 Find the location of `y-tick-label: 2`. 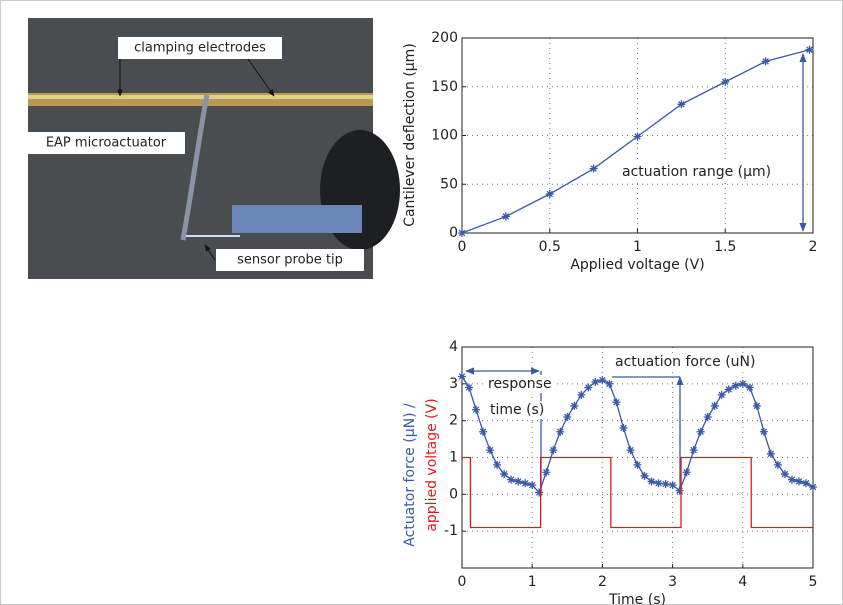

y-tick-label: 2 is located at coordinates (453, 421).